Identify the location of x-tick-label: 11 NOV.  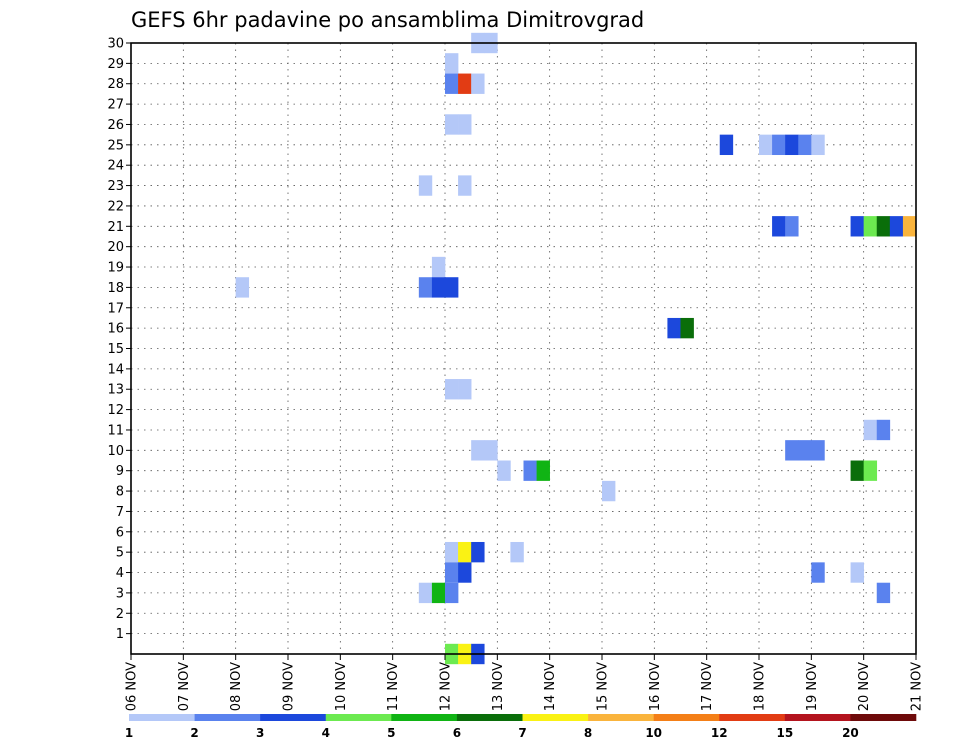
(393, 686).